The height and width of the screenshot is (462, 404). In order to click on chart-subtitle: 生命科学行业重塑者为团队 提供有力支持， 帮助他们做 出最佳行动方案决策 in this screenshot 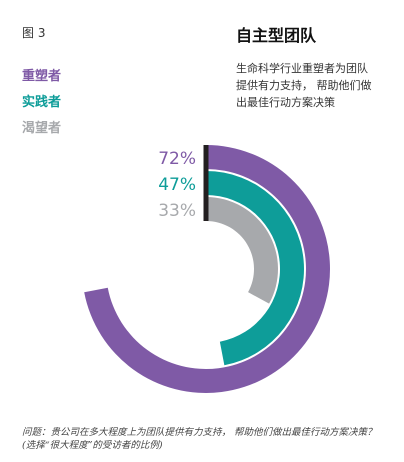, I will do `click(316, 85)`.